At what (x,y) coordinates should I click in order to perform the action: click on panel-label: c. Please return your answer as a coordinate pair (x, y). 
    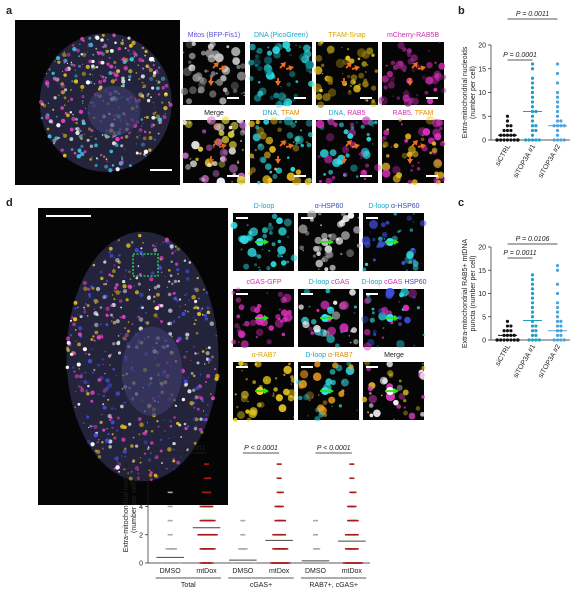
    Looking at the image, I should click on (461, 203).